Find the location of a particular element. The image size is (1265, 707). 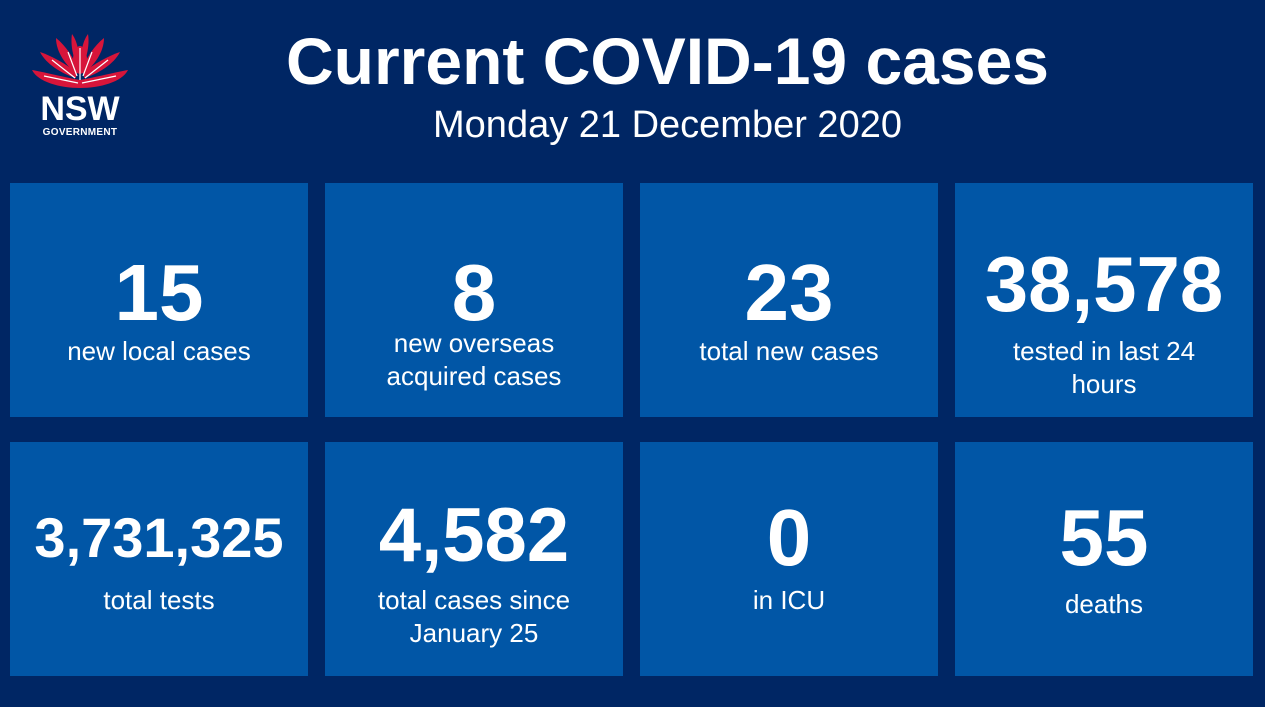

stat-label-line: deaths is located at coordinates (1104, 604).